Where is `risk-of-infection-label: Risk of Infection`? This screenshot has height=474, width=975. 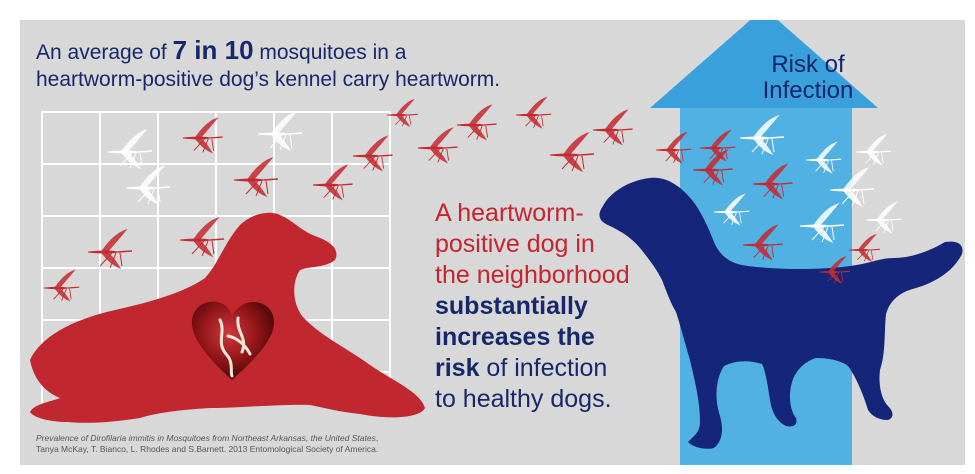
risk-of-infection-label: Risk of Infection is located at coordinates (808, 77).